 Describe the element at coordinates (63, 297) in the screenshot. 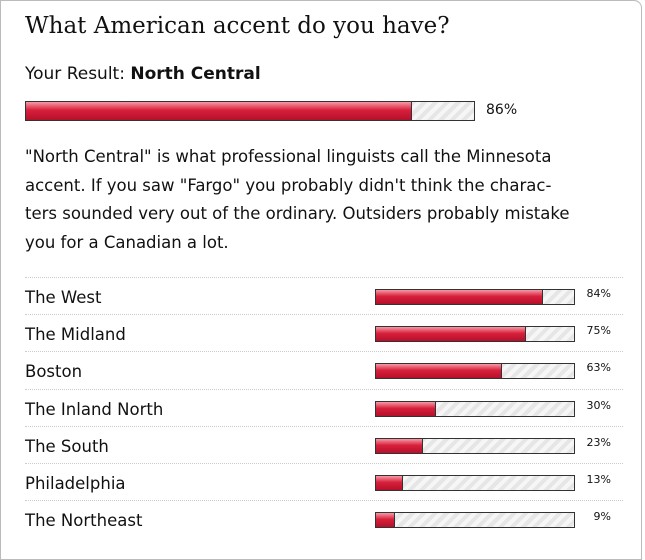

I see `accent-name: The West` at that location.